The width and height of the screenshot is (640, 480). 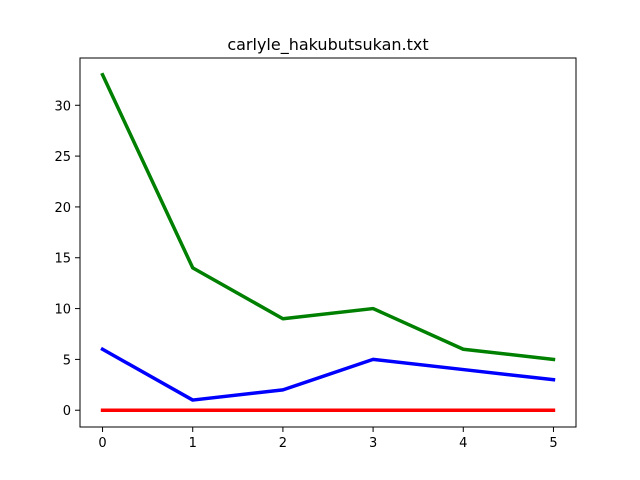 What do you see at coordinates (283, 443) in the screenshot?
I see `x-tick-label: 2` at bounding box center [283, 443].